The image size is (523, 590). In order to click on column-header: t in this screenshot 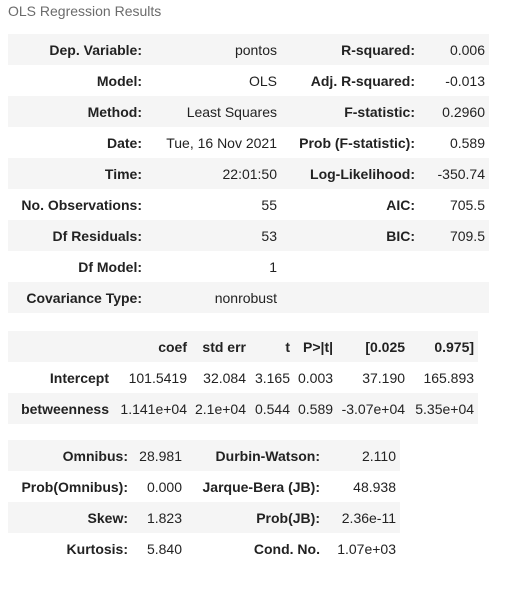, I will do `click(272, 346)`.